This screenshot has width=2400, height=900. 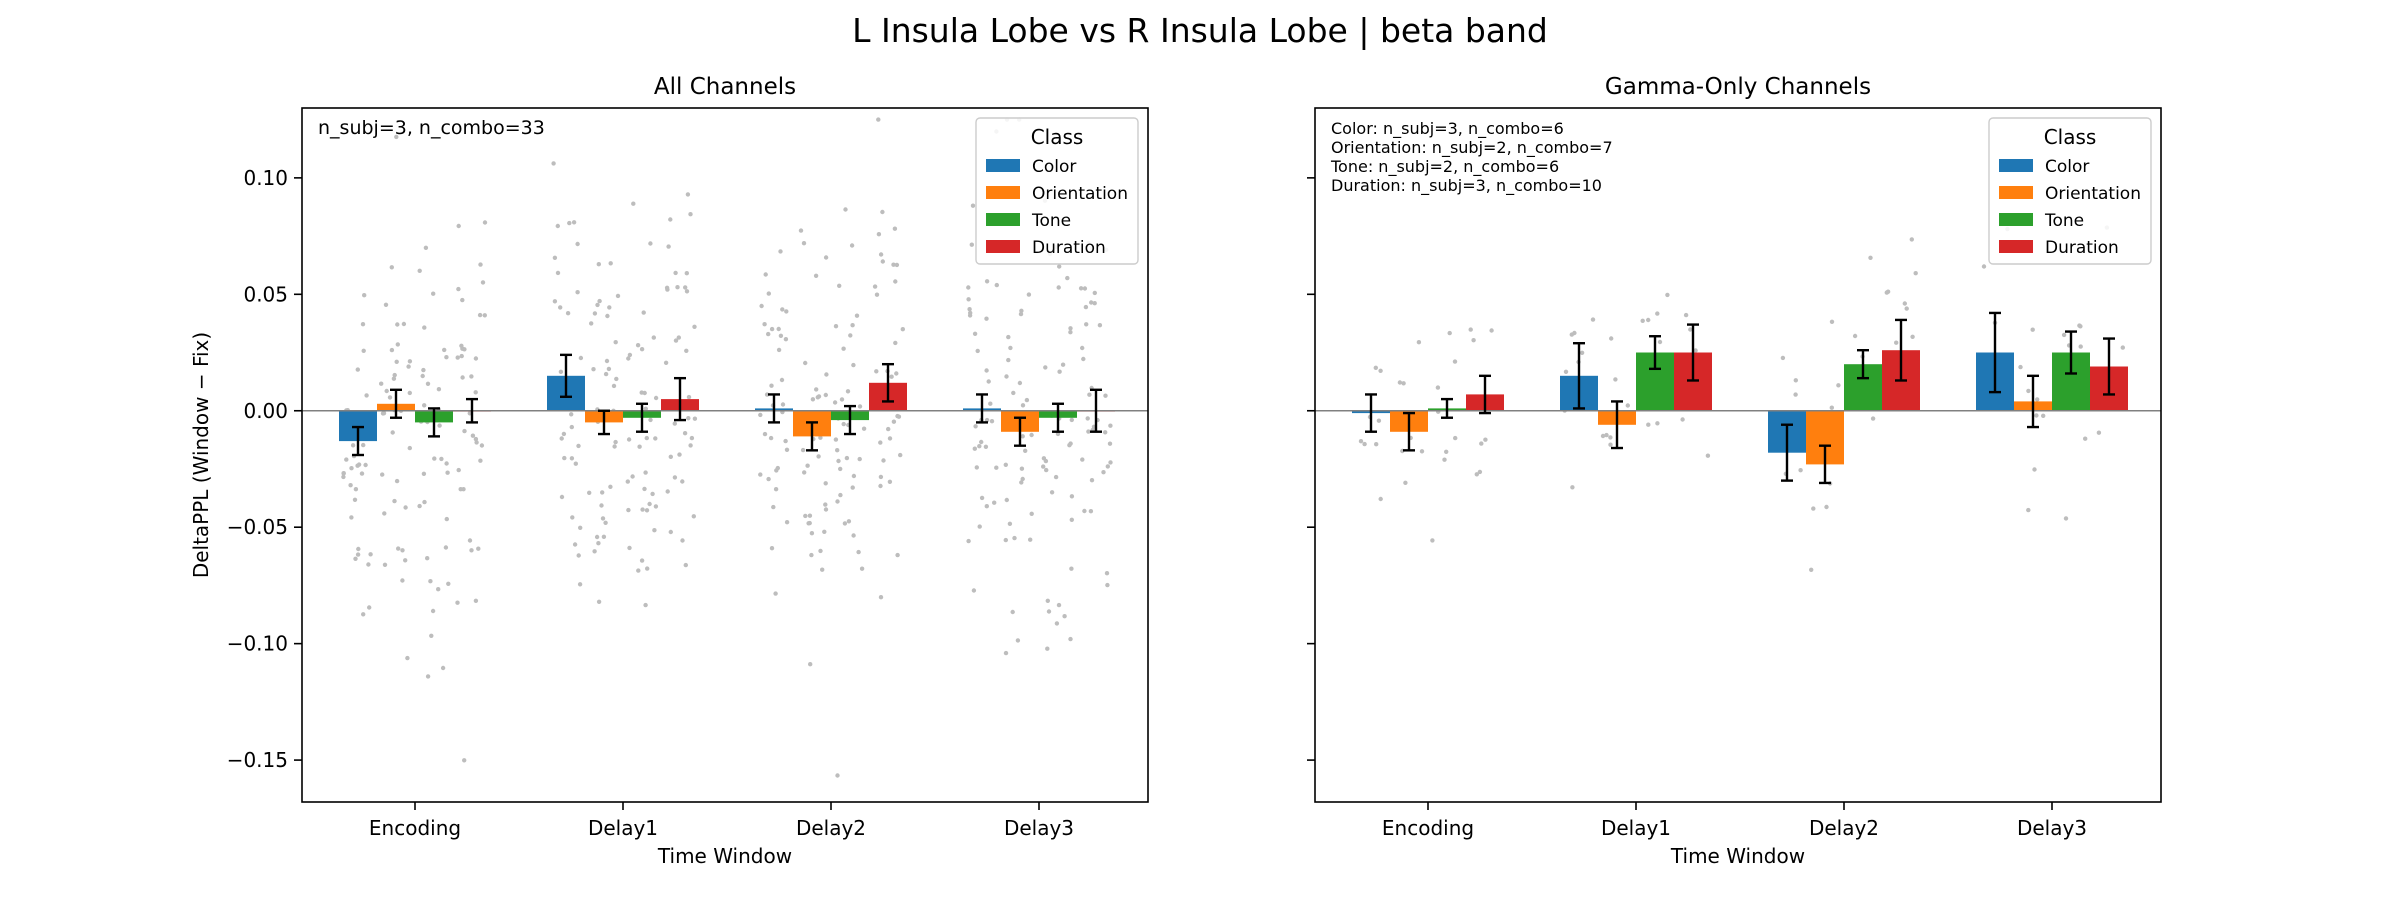 I want to click on x-tick-label: Encoding, so click(x=415, y=828).